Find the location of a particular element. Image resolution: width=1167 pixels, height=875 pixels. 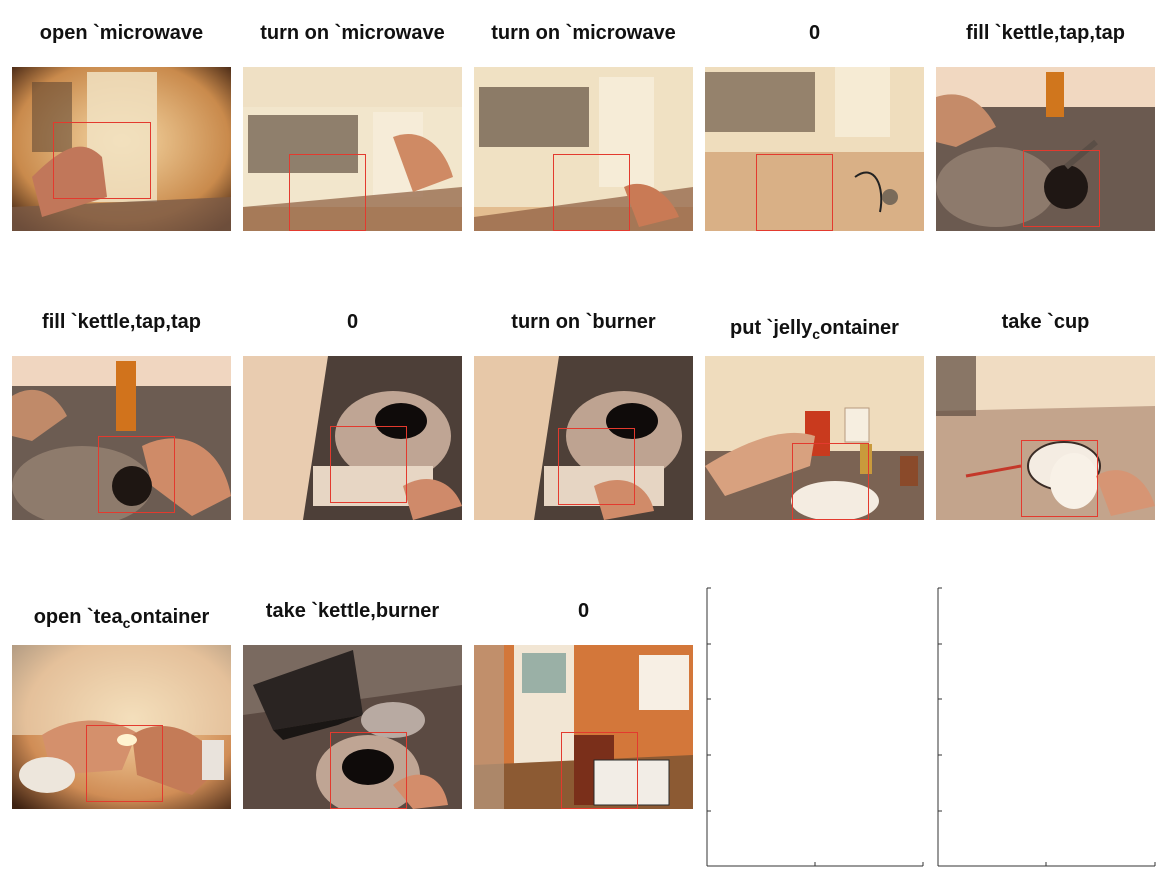

tile-title: take `kettle,burner is located at coordinates (352, 611).